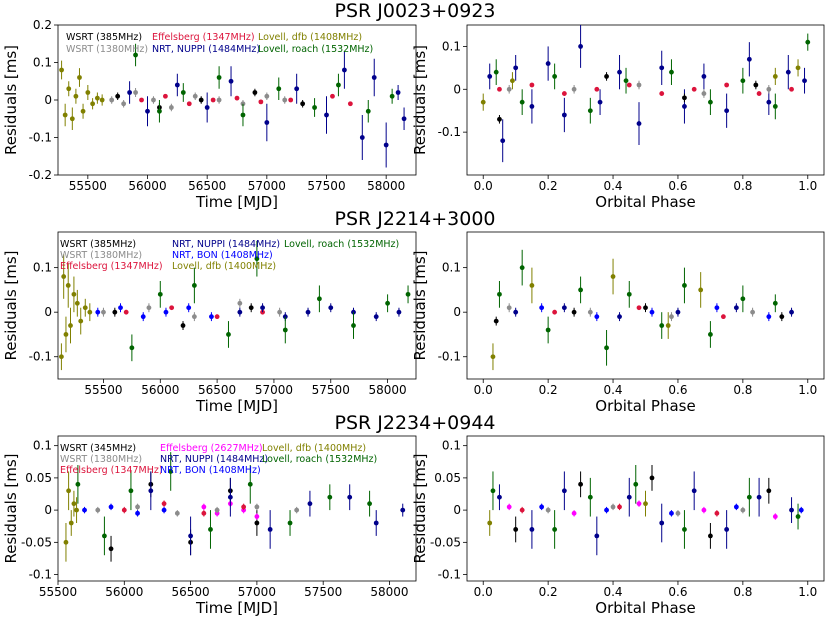 The width and height of the screenshot is (830, 623). I want to click on x-tick-label: 56500, so click(207, 186).